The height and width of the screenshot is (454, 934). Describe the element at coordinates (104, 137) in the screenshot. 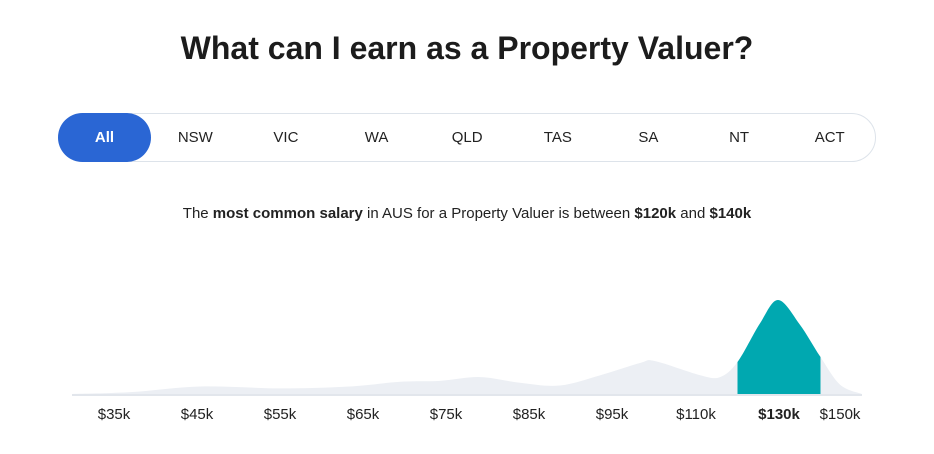

I see `tab-all: All` at that location.